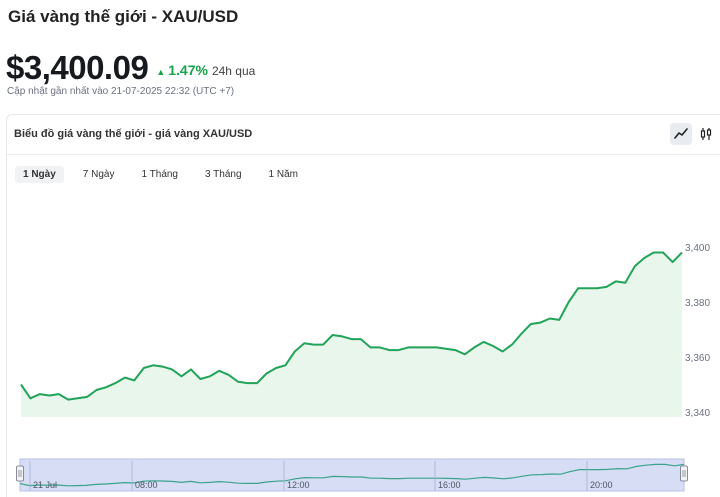 The width and height of the screenshot is (720, 497). What do you see at coordinates (223, 174) in the screenshot?
I see `tab-3-months: 3 Tháng` at bounding box center [223, 174].